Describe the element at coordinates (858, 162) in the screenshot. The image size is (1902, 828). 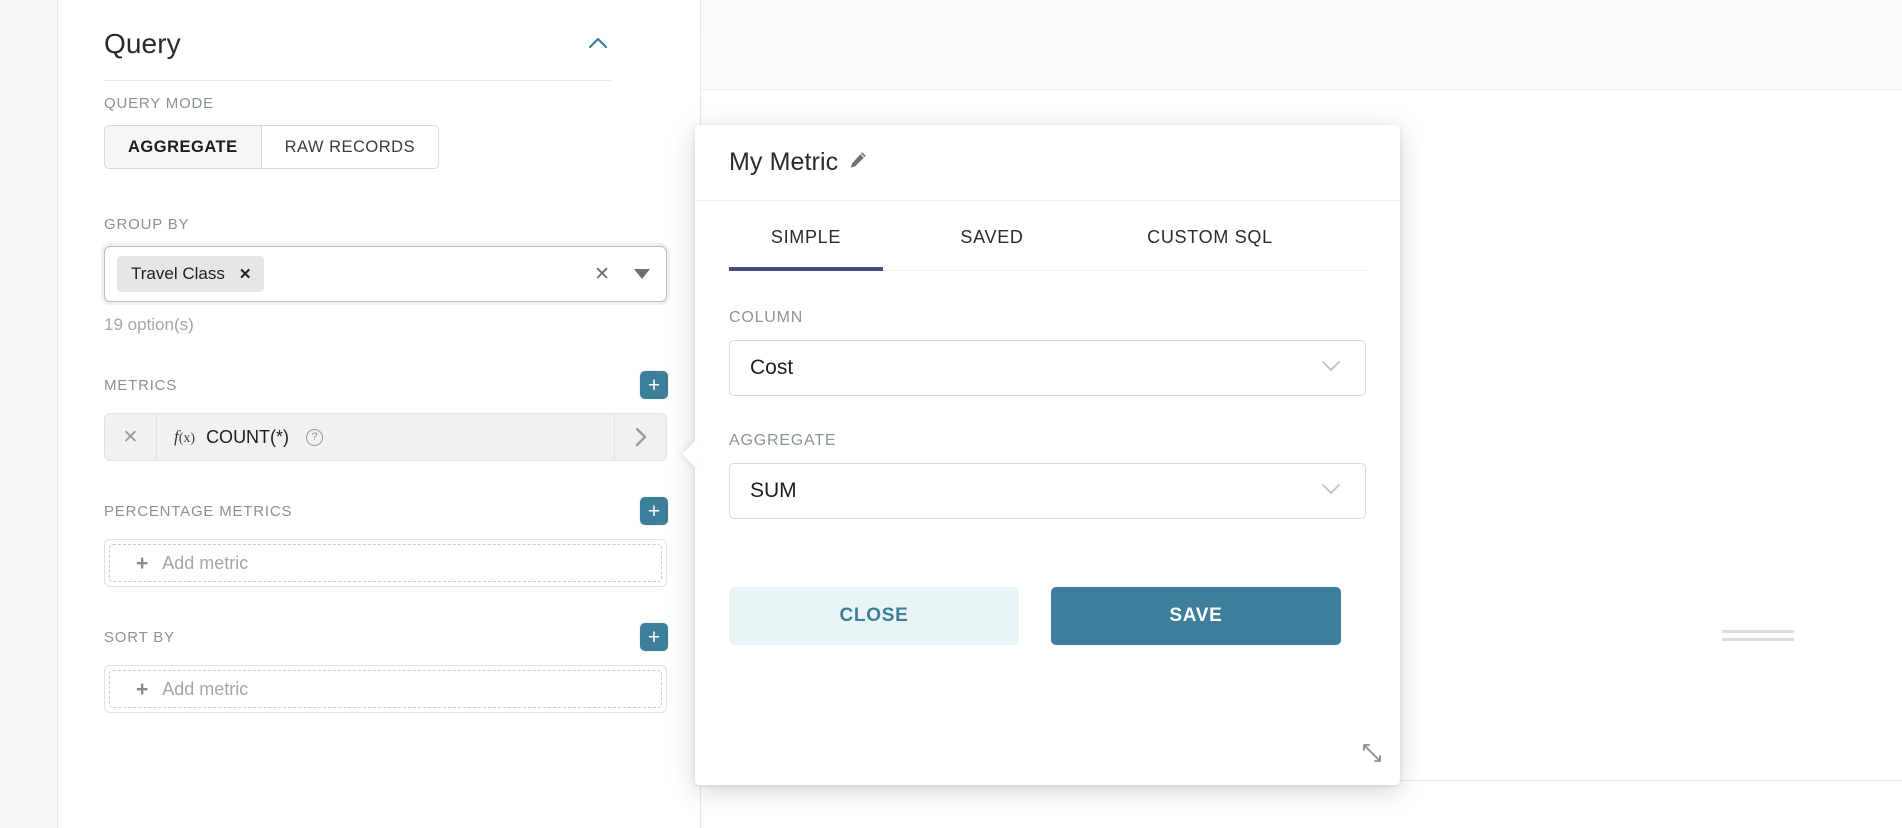
I see `pencil-icon` at that location.